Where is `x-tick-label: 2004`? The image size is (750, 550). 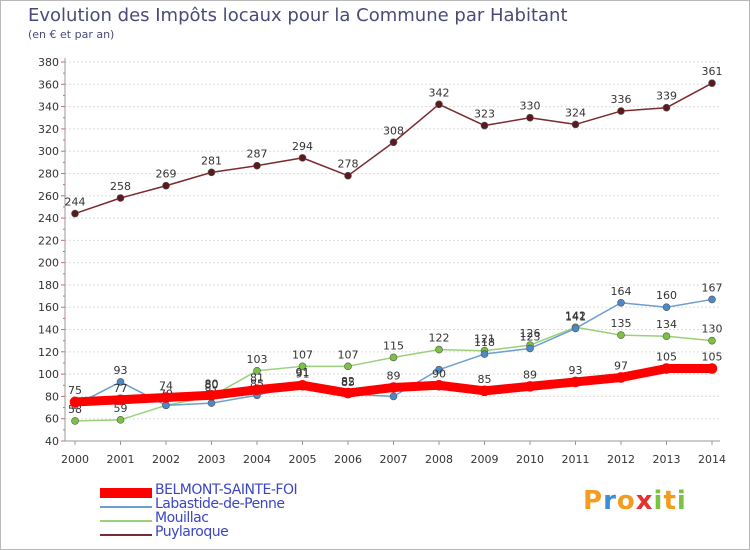 x-tick-label: 2004 is located at coordinates (257, 459).